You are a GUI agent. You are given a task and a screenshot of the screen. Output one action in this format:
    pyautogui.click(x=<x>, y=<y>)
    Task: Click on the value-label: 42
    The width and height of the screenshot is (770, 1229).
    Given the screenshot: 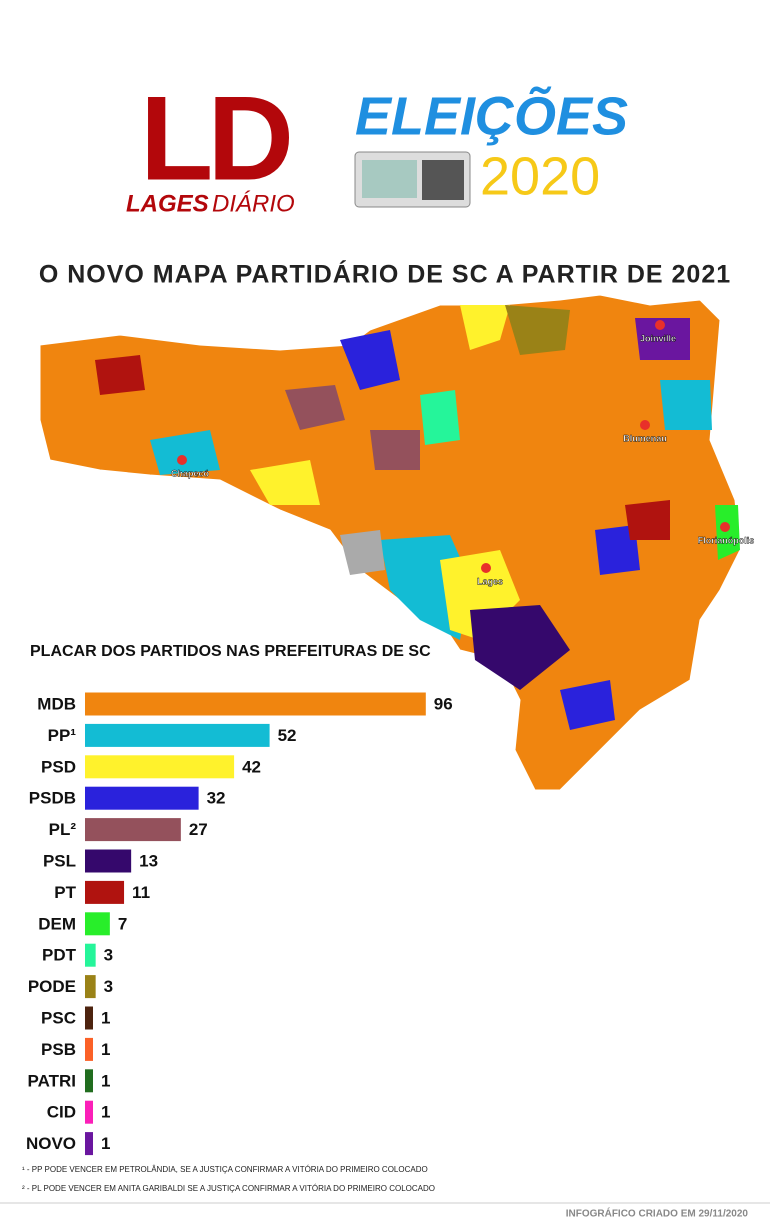 What is the action you would take?
    pyautogui.click(x=251, y=766)
    